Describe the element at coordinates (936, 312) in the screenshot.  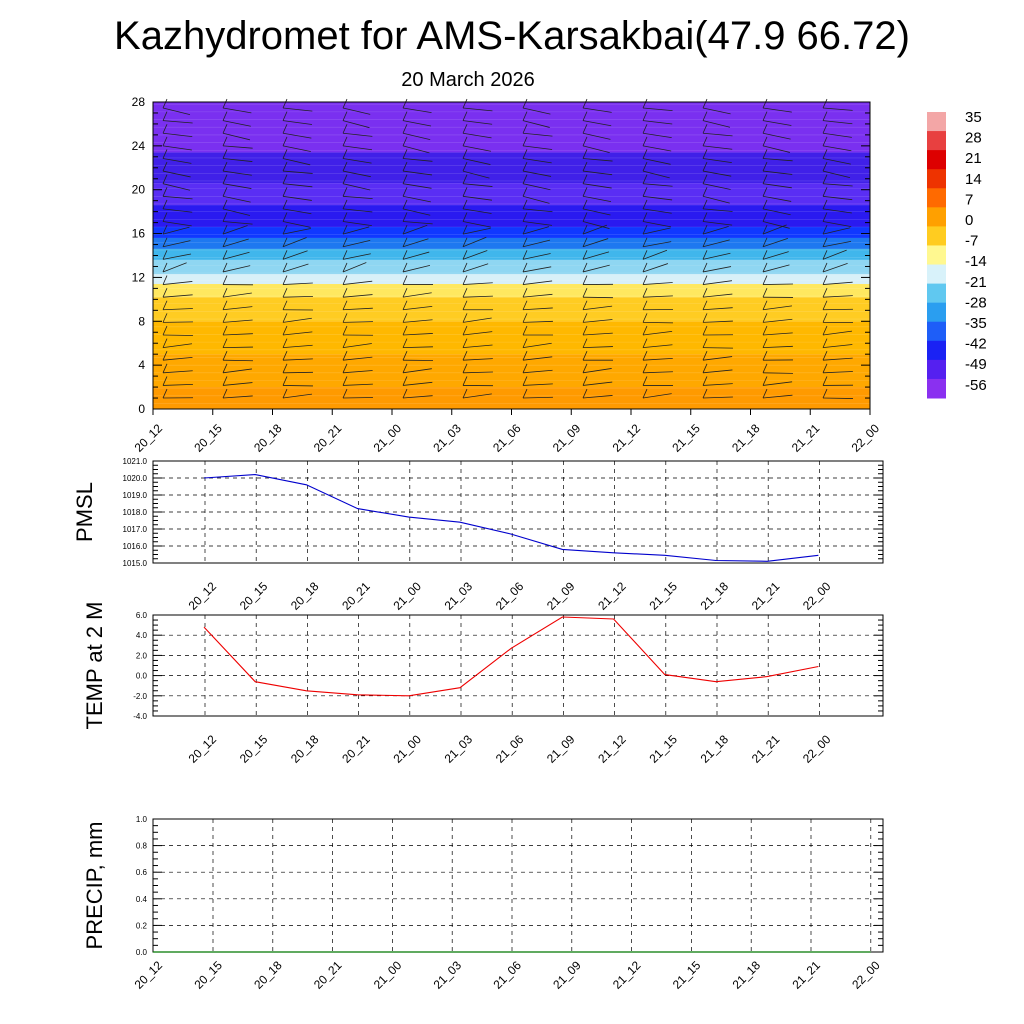
I see `legend-swatch` at that location.